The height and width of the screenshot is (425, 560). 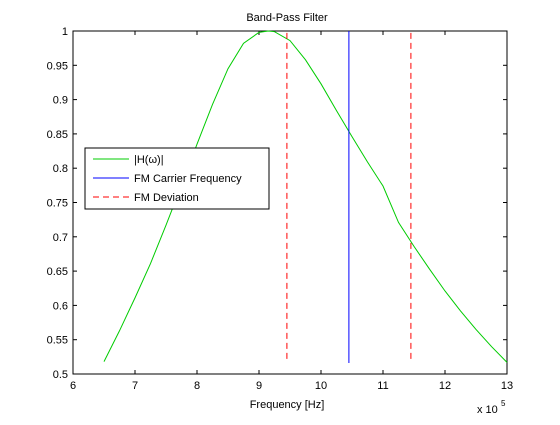 What do you see at coordinates (445, 386) in the screenshot?
I see `x-tick-label: 12` at bounding box center [445, 386].